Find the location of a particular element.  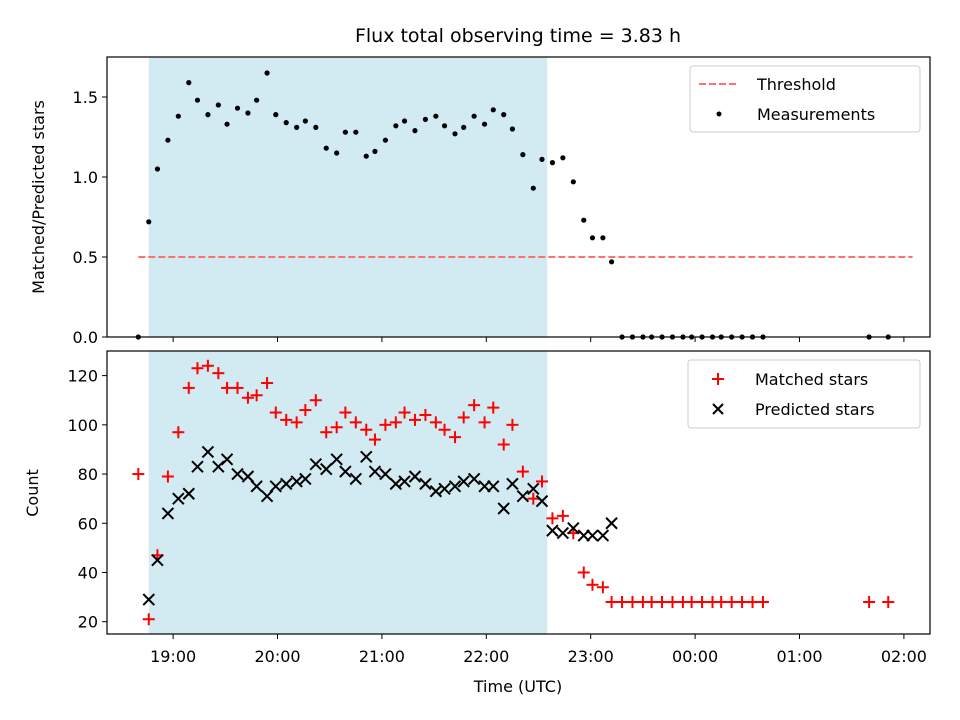

x-axis-label: Time (UTC) is located at coordinates (517, 686).